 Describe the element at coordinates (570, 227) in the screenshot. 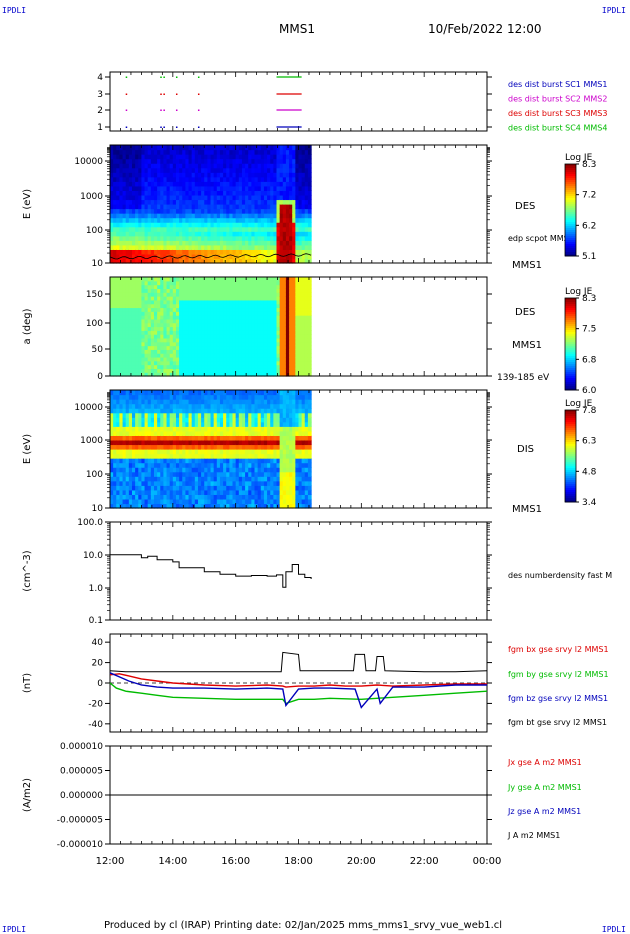

I see `des-energy-colorbar-swatch` at that location.